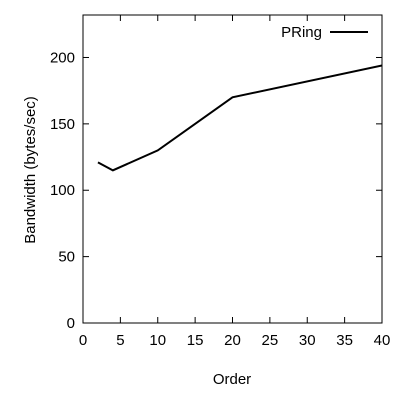 This screenshot has width=393, height=396. I want to click on y-tick-label: 100, so click(62, 190).